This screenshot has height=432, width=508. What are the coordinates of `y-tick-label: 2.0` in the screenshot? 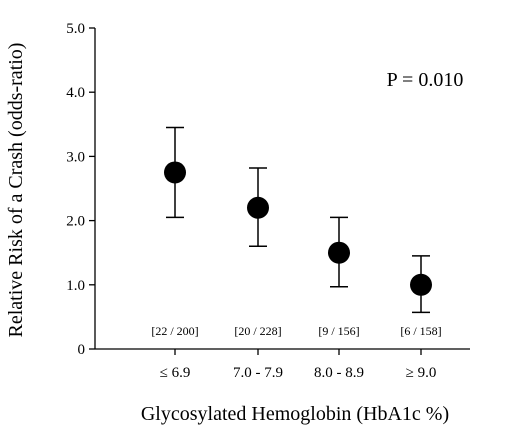 It's located at (75, 222).